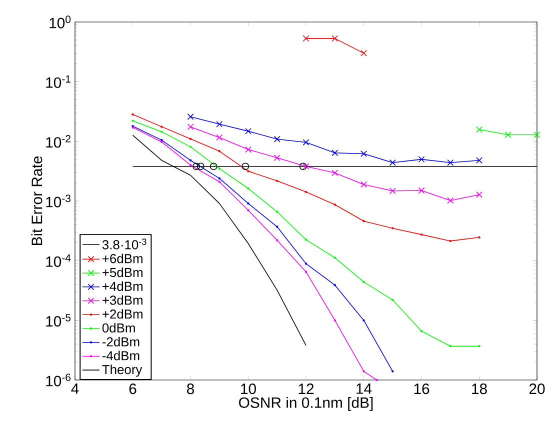  Describe the element at coordinates (121, 355) in the screenshot. I see `legend-label: -4dBm` at that location.